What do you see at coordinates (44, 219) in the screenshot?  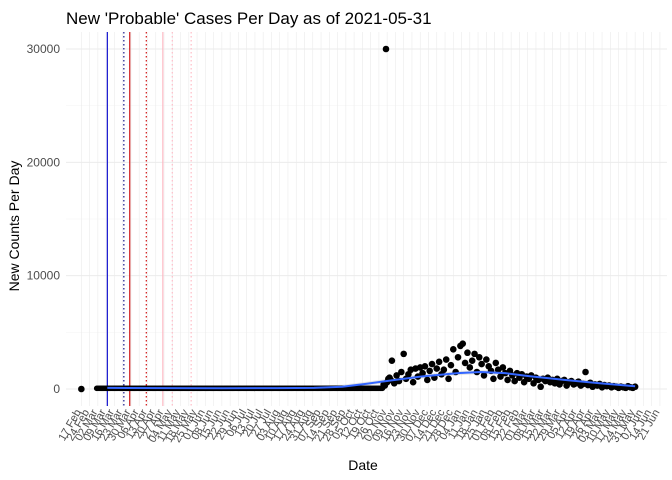 I see `y-axis-ticks: 0 10000 20000 30000` at bounding box center [44, 219].